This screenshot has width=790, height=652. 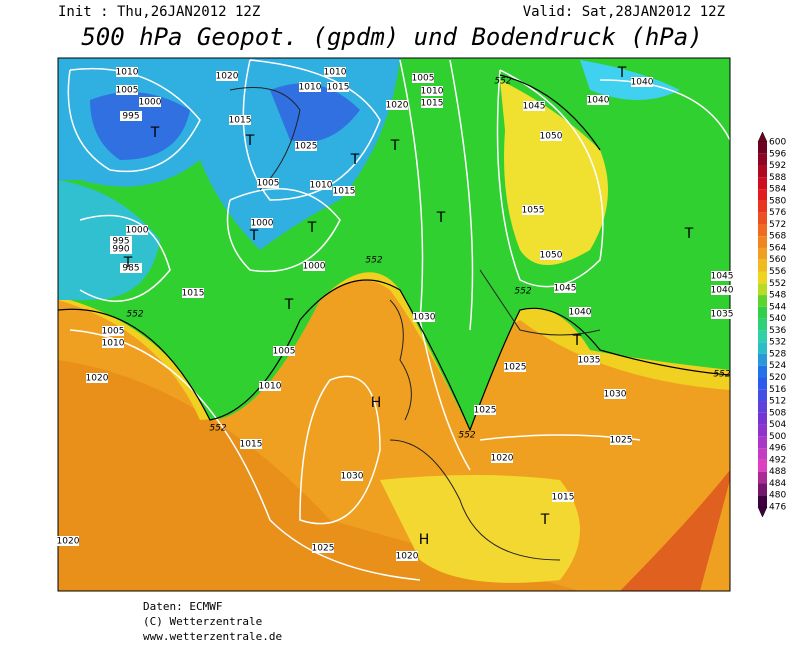 I want to click on footer: www.wetterzentrale.de, so click(x=212, y=636).